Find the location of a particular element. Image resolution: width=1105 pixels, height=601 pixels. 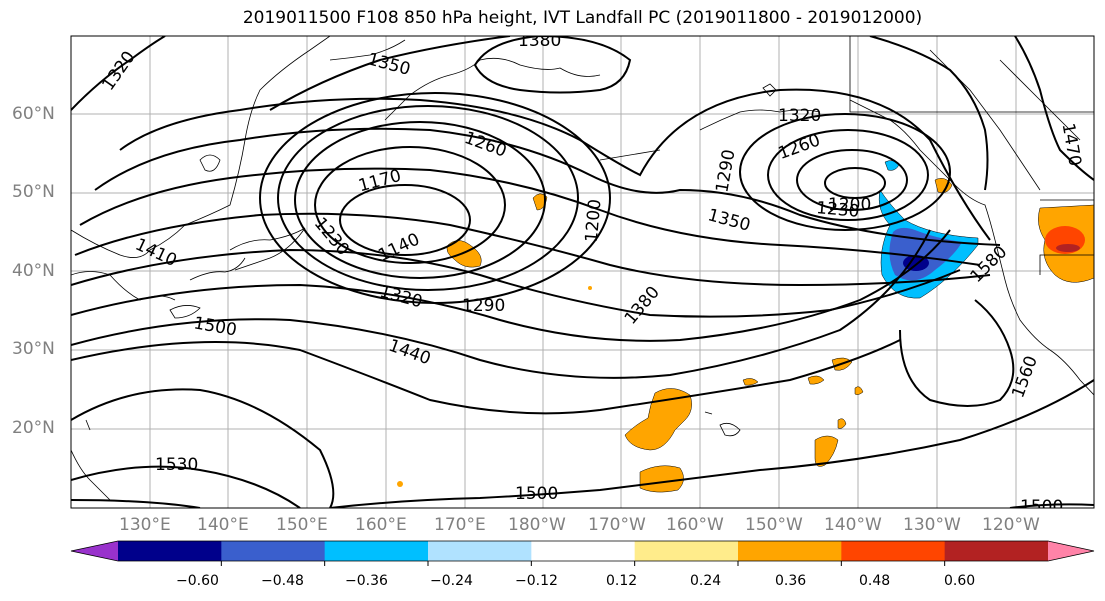

lon-label: 180°W is located at coordinates (537, 525).